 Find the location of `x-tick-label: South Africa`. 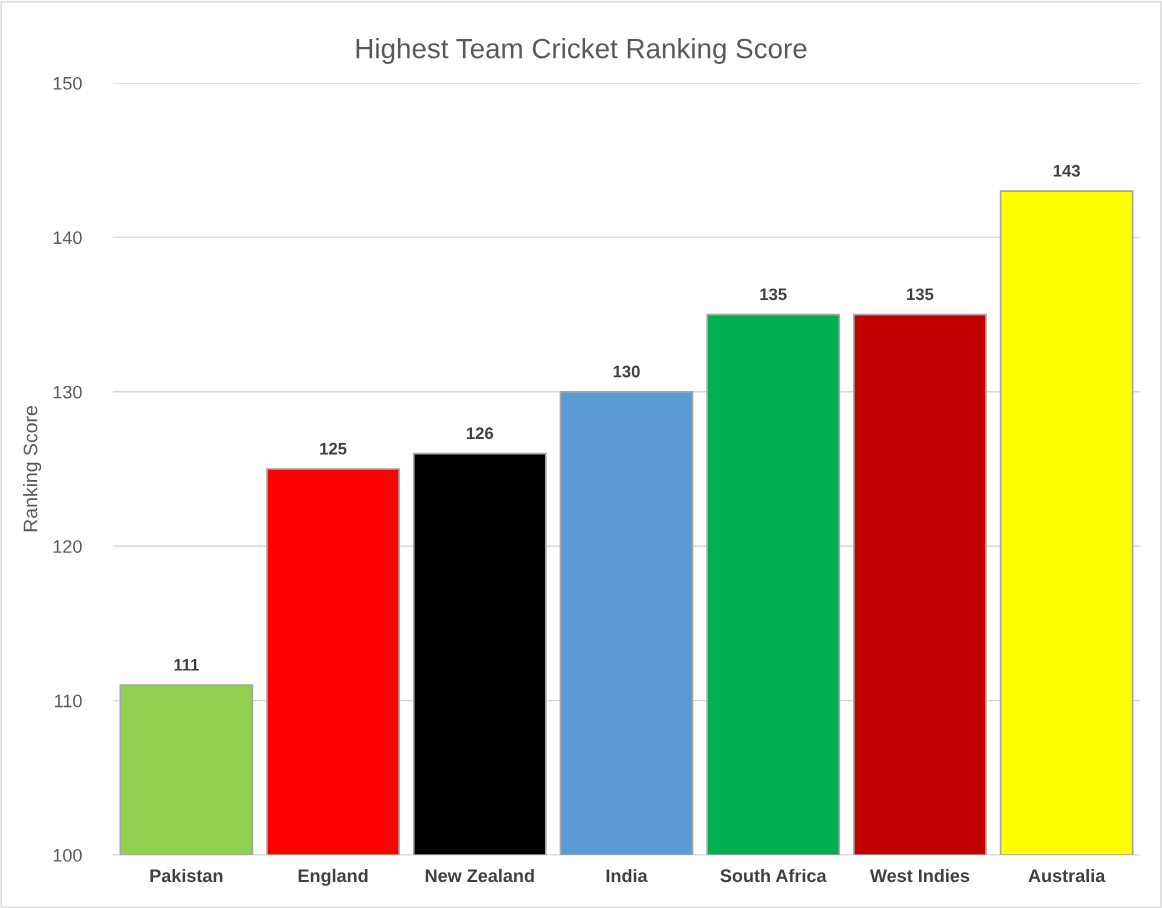

x-tick-label: South Africa is located at coordinates (773, 875).